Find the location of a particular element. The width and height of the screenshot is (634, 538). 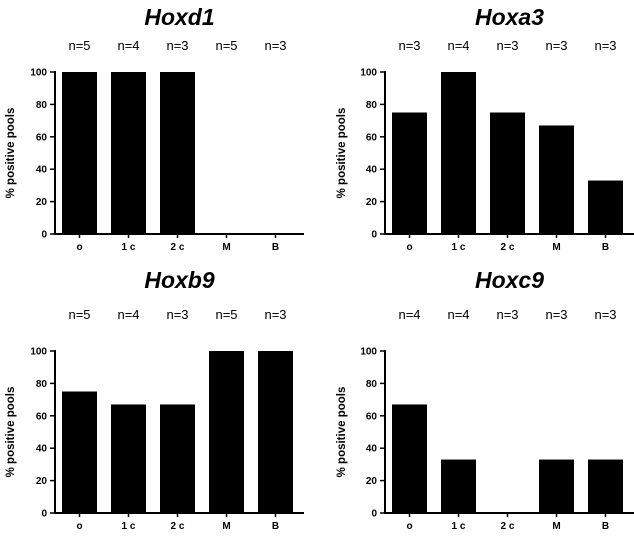

chart-title: Hoxd1 is located at coordinates (179, 17).